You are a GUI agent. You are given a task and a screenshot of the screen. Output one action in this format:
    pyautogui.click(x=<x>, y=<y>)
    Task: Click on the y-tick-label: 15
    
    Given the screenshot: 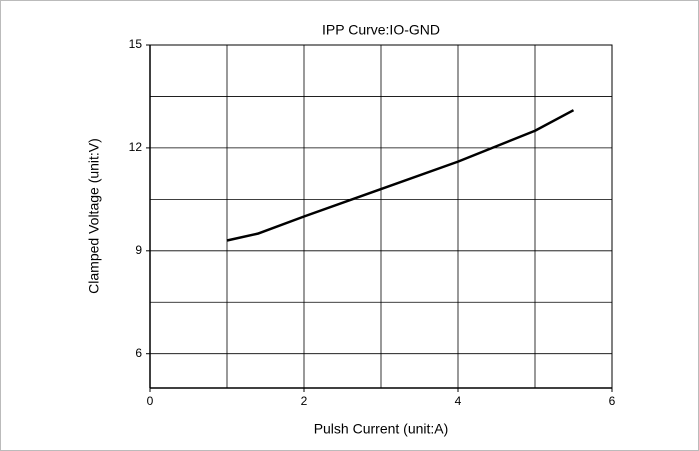 What is the action you would take?
    pyautogui.click(x=136, y=44)
    